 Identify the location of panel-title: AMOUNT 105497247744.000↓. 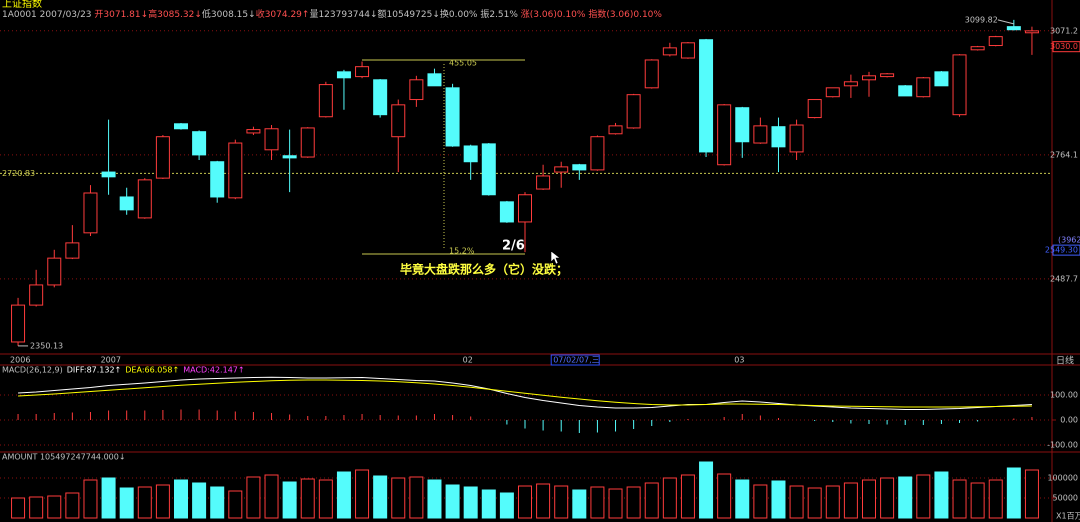
(64, 457).